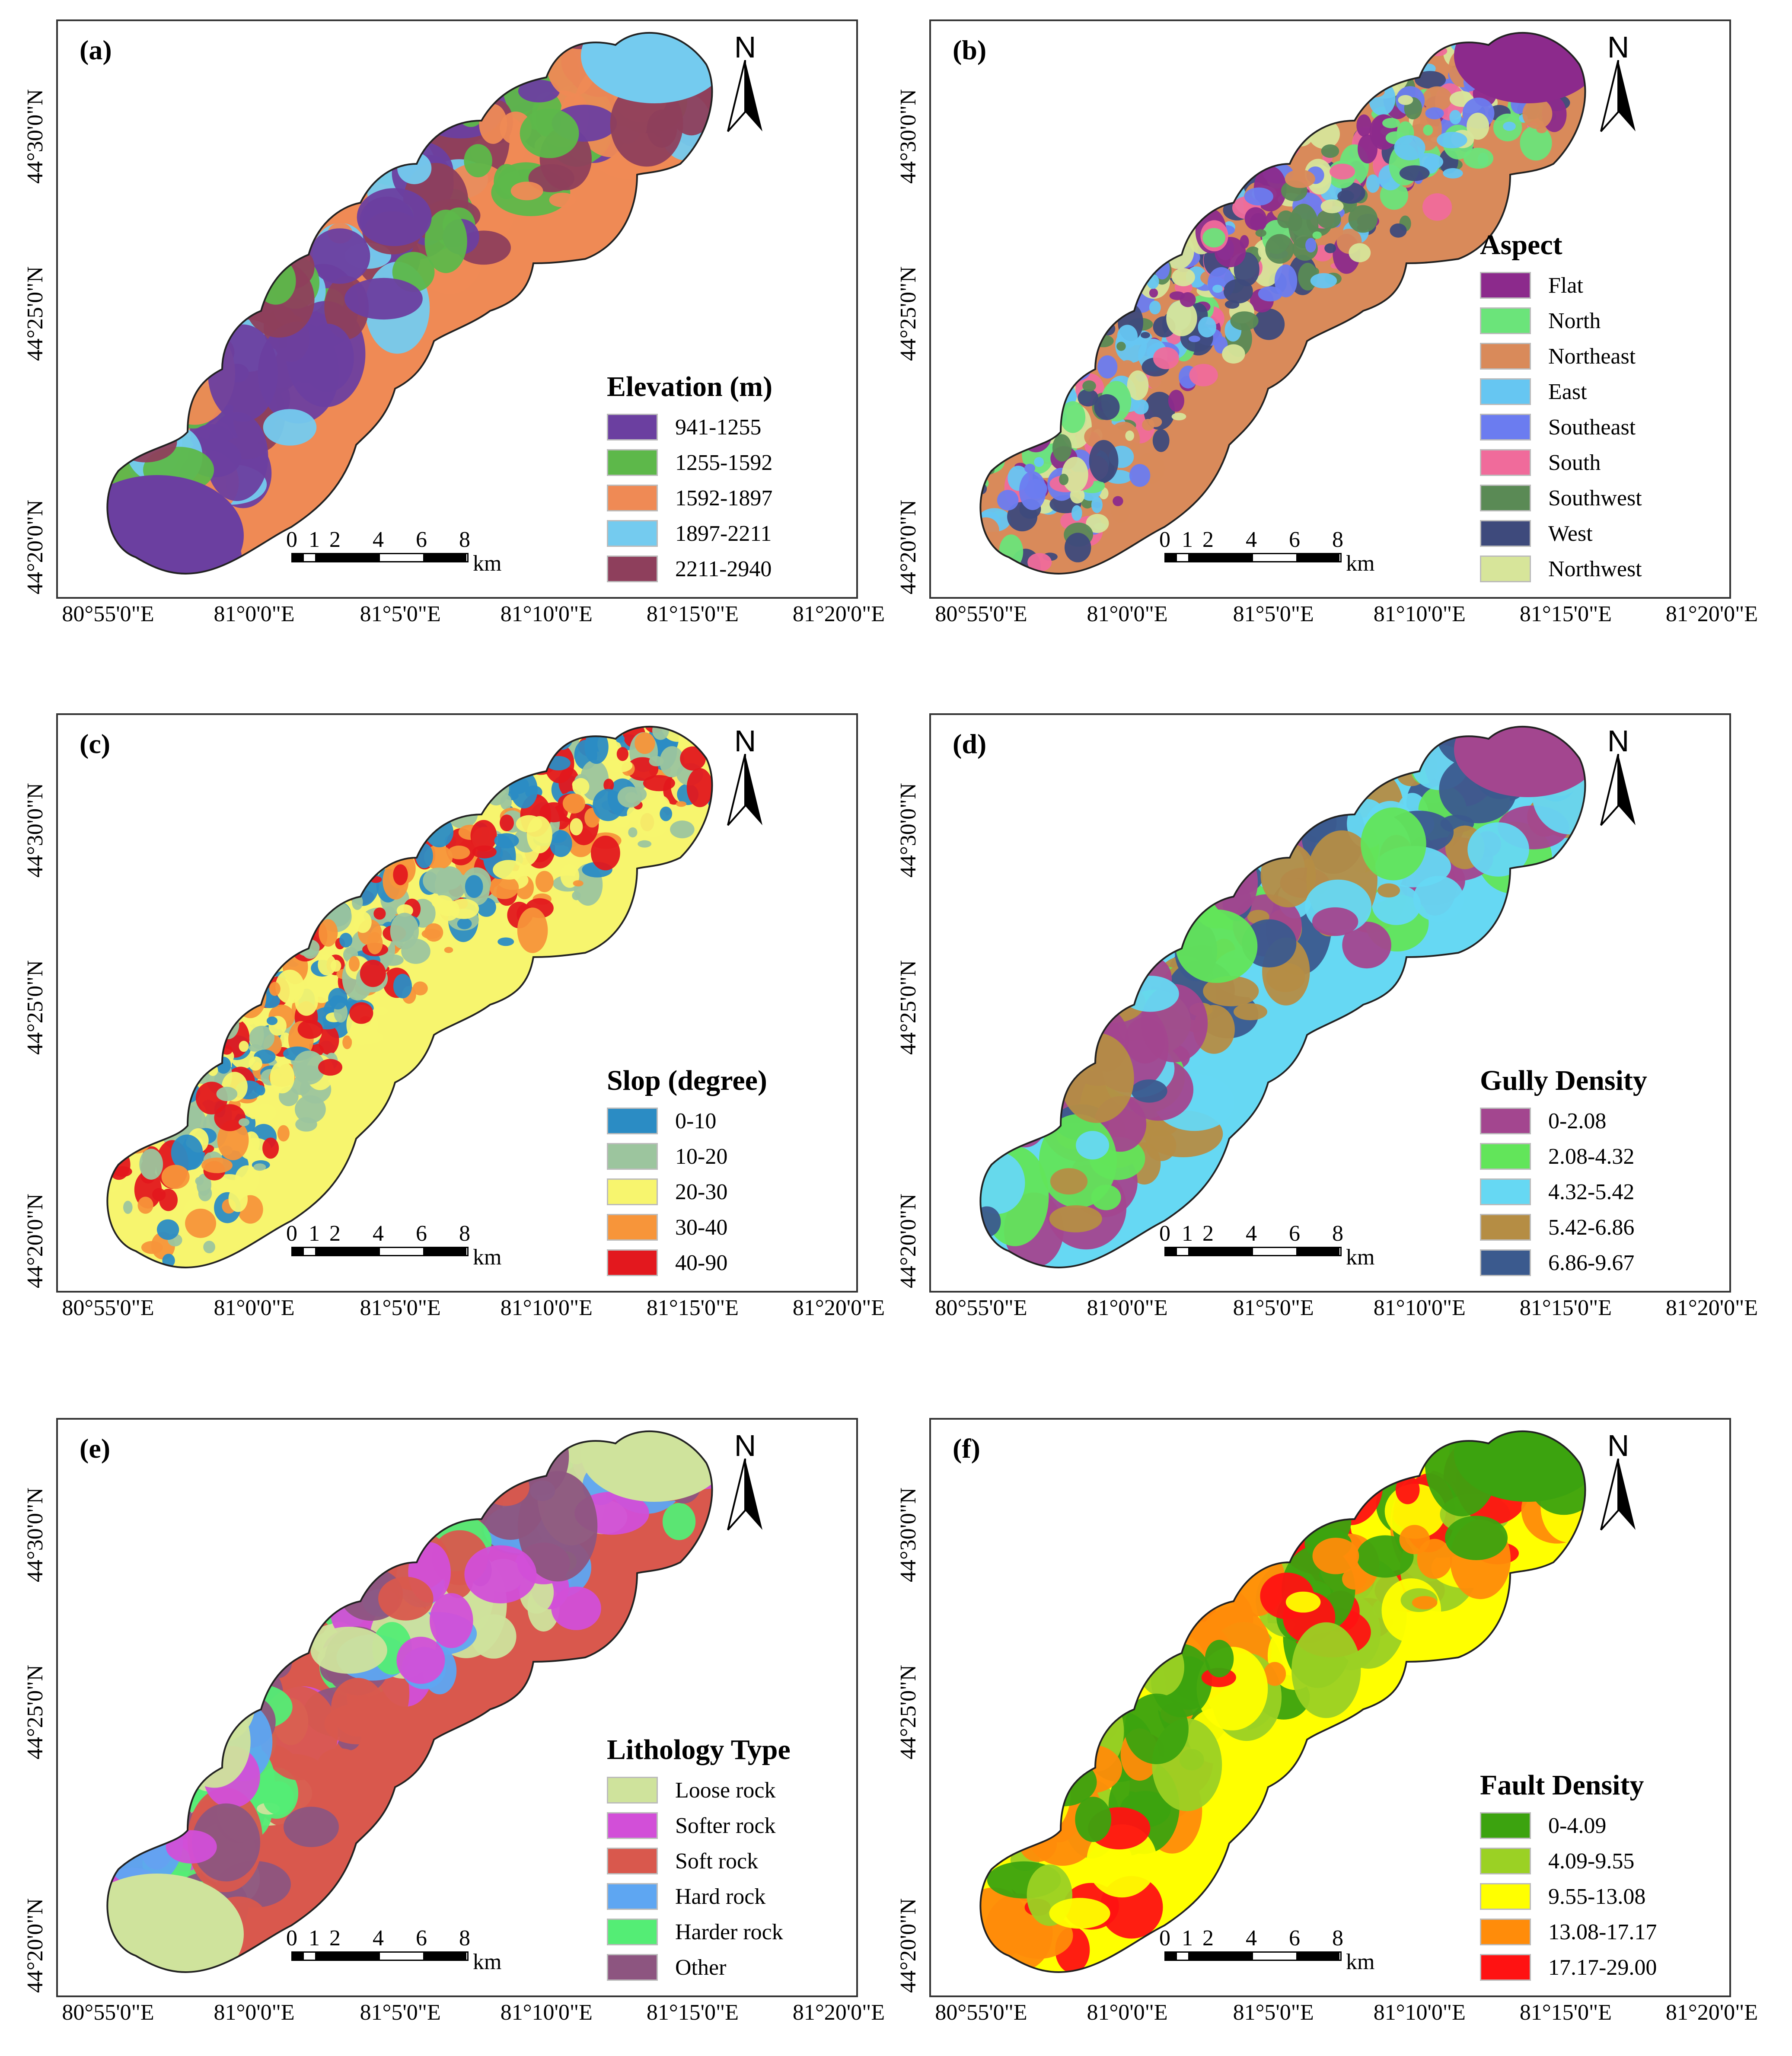 The height and width of the screenshot is (2056, 1792). Describe the element at coordinates (1561, 533) in the screenshot. I see `legend-item: West` at that location.